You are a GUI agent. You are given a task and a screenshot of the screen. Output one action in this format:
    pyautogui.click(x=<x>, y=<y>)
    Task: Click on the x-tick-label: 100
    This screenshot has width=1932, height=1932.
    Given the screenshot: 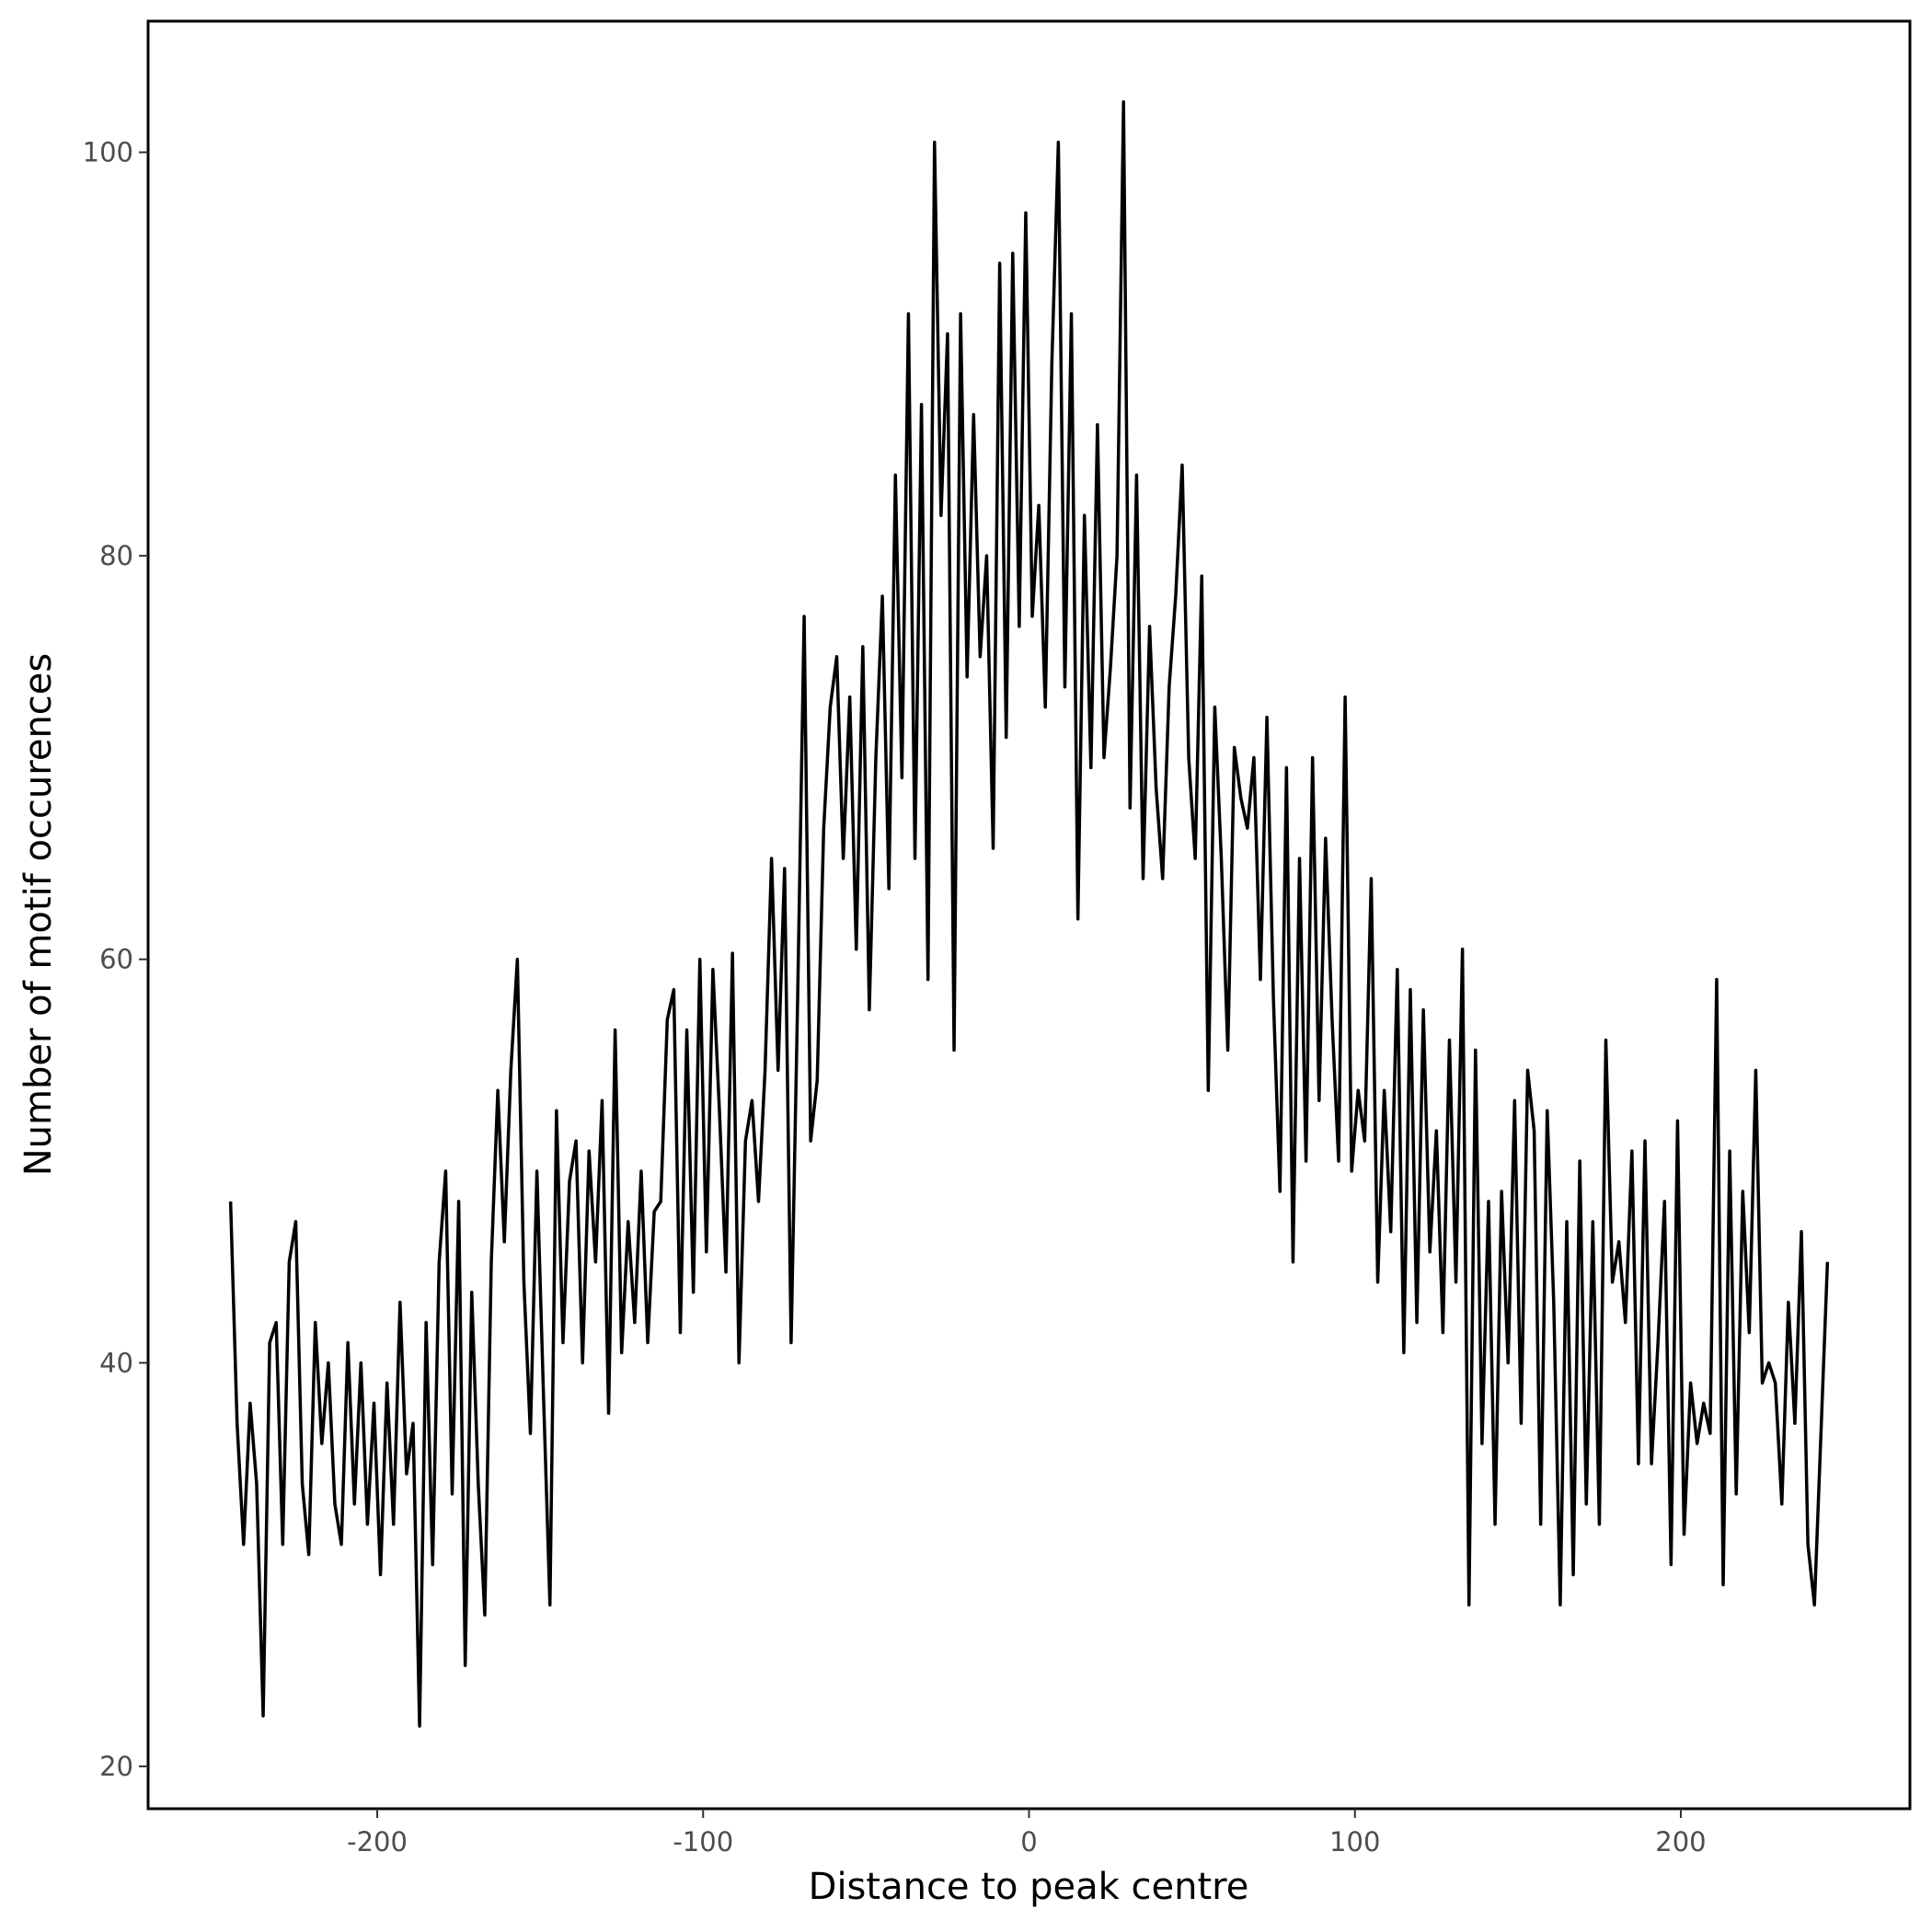 What is the action you would take?
    pyautogui.click(x=1354, y=1841)
    